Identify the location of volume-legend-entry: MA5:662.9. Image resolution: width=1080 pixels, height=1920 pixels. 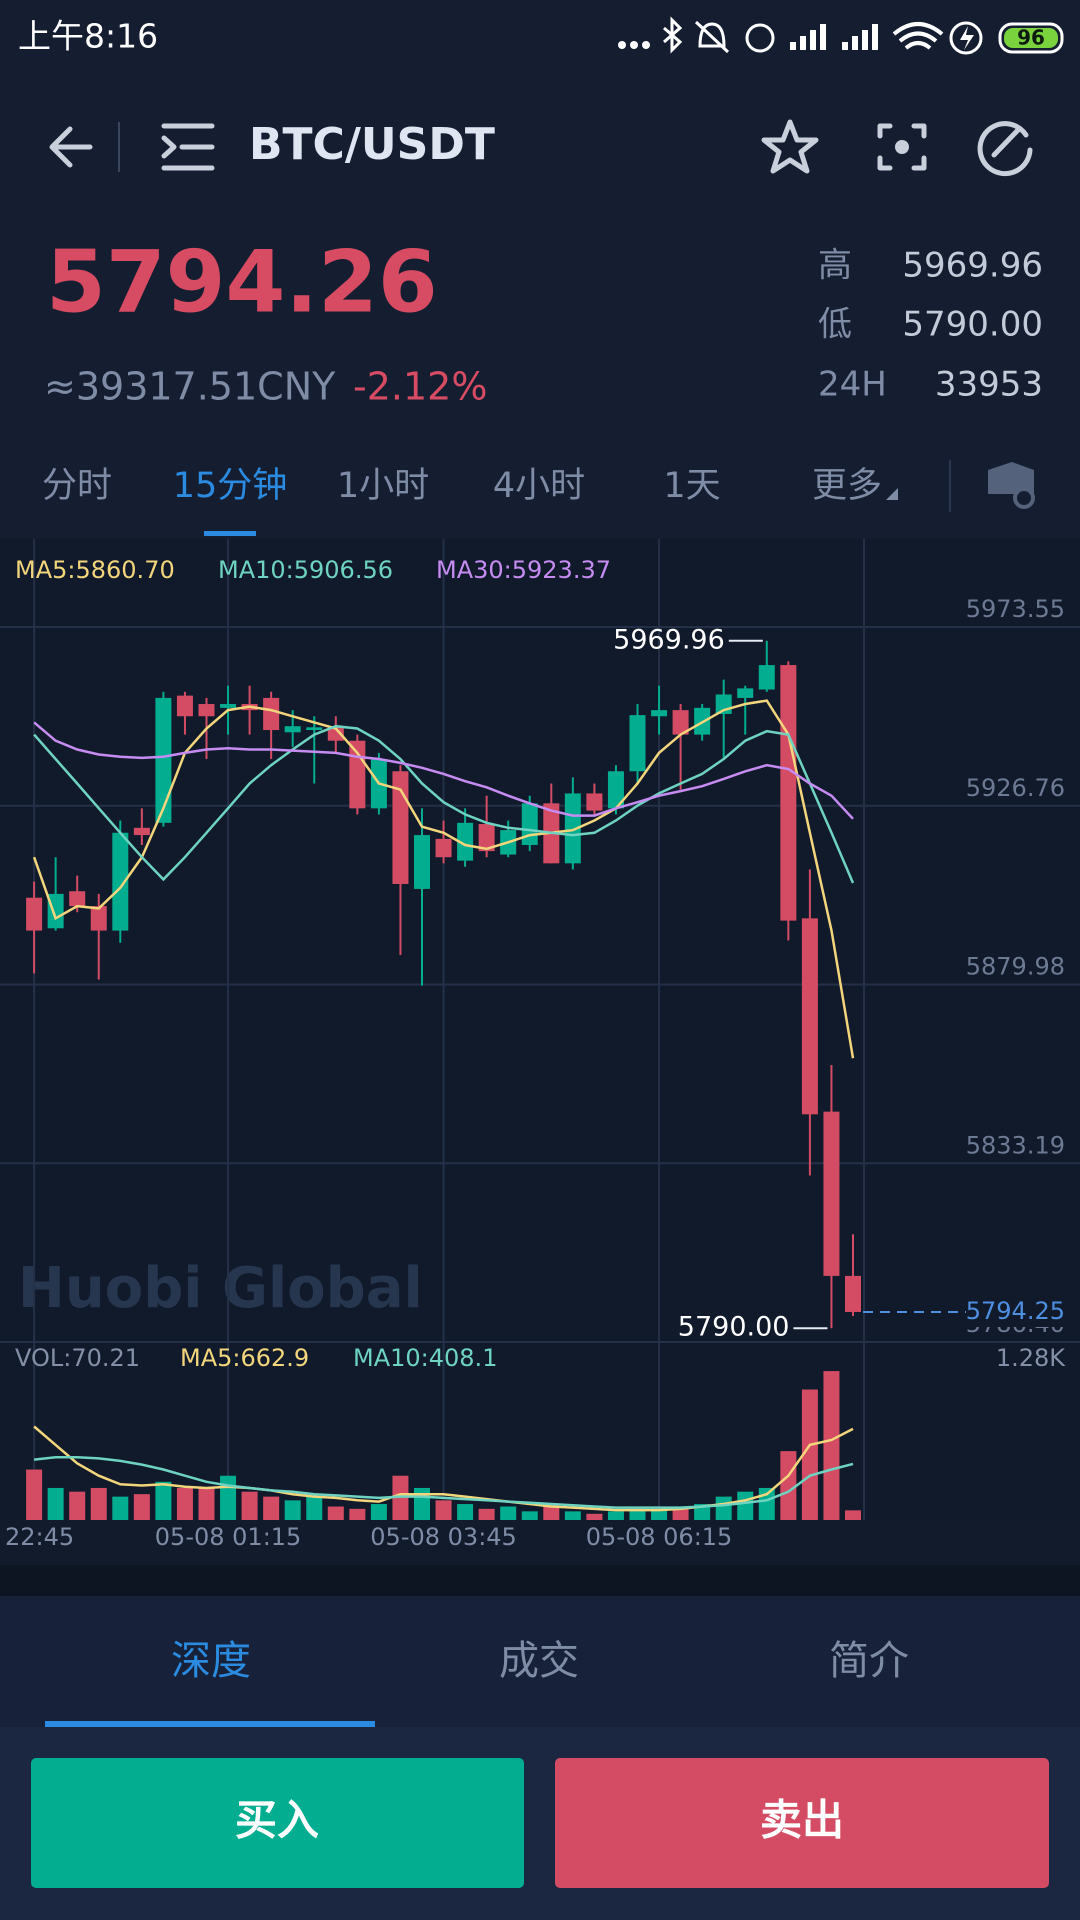
(244, 1358).